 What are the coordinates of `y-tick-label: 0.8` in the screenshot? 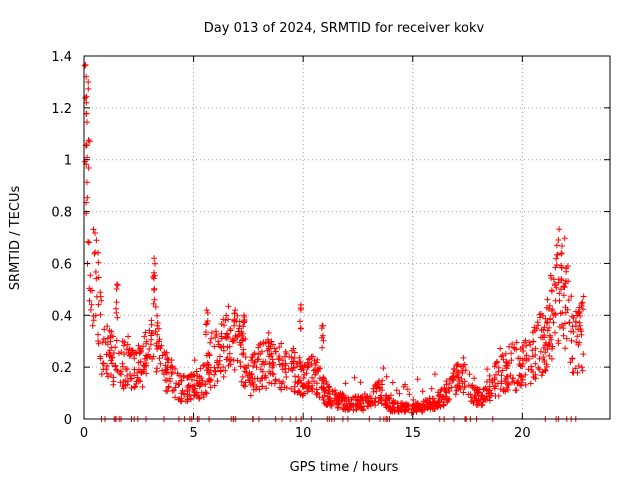 It's located at (61, 213).